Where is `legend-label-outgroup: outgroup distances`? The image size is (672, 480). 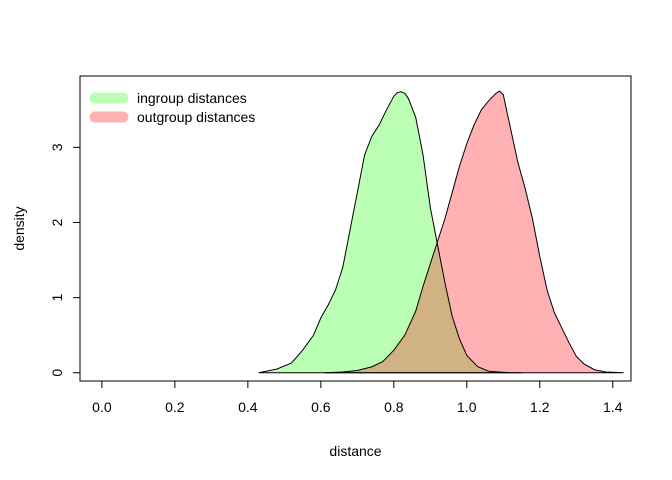 legend-label-outgroup: outgroup distances is located at coordinates (196, 117).